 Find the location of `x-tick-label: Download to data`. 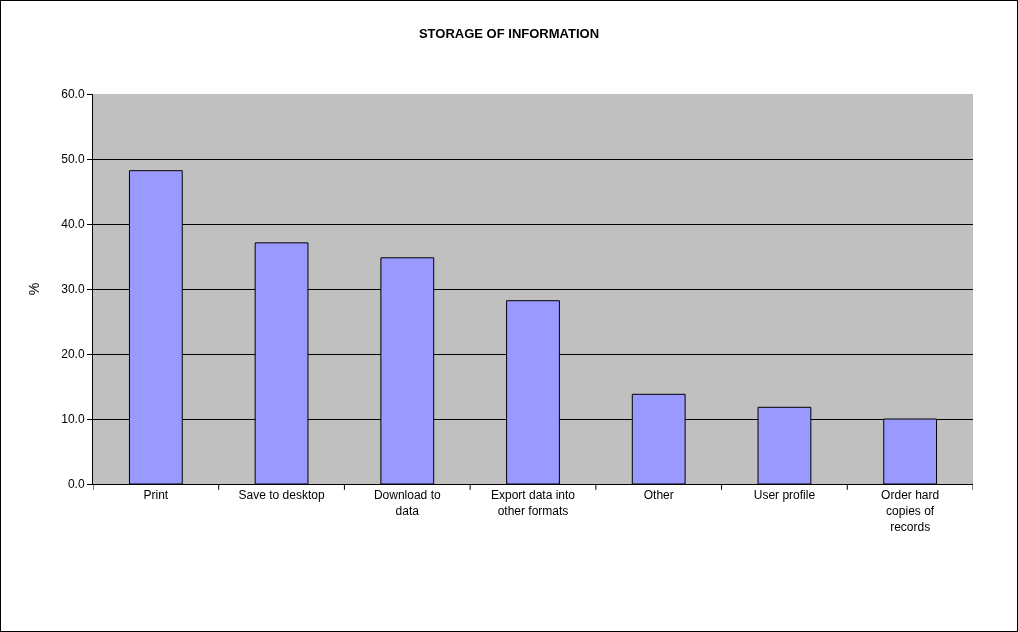

x-tick-label: Download to data is located at coordinates (407, 503).